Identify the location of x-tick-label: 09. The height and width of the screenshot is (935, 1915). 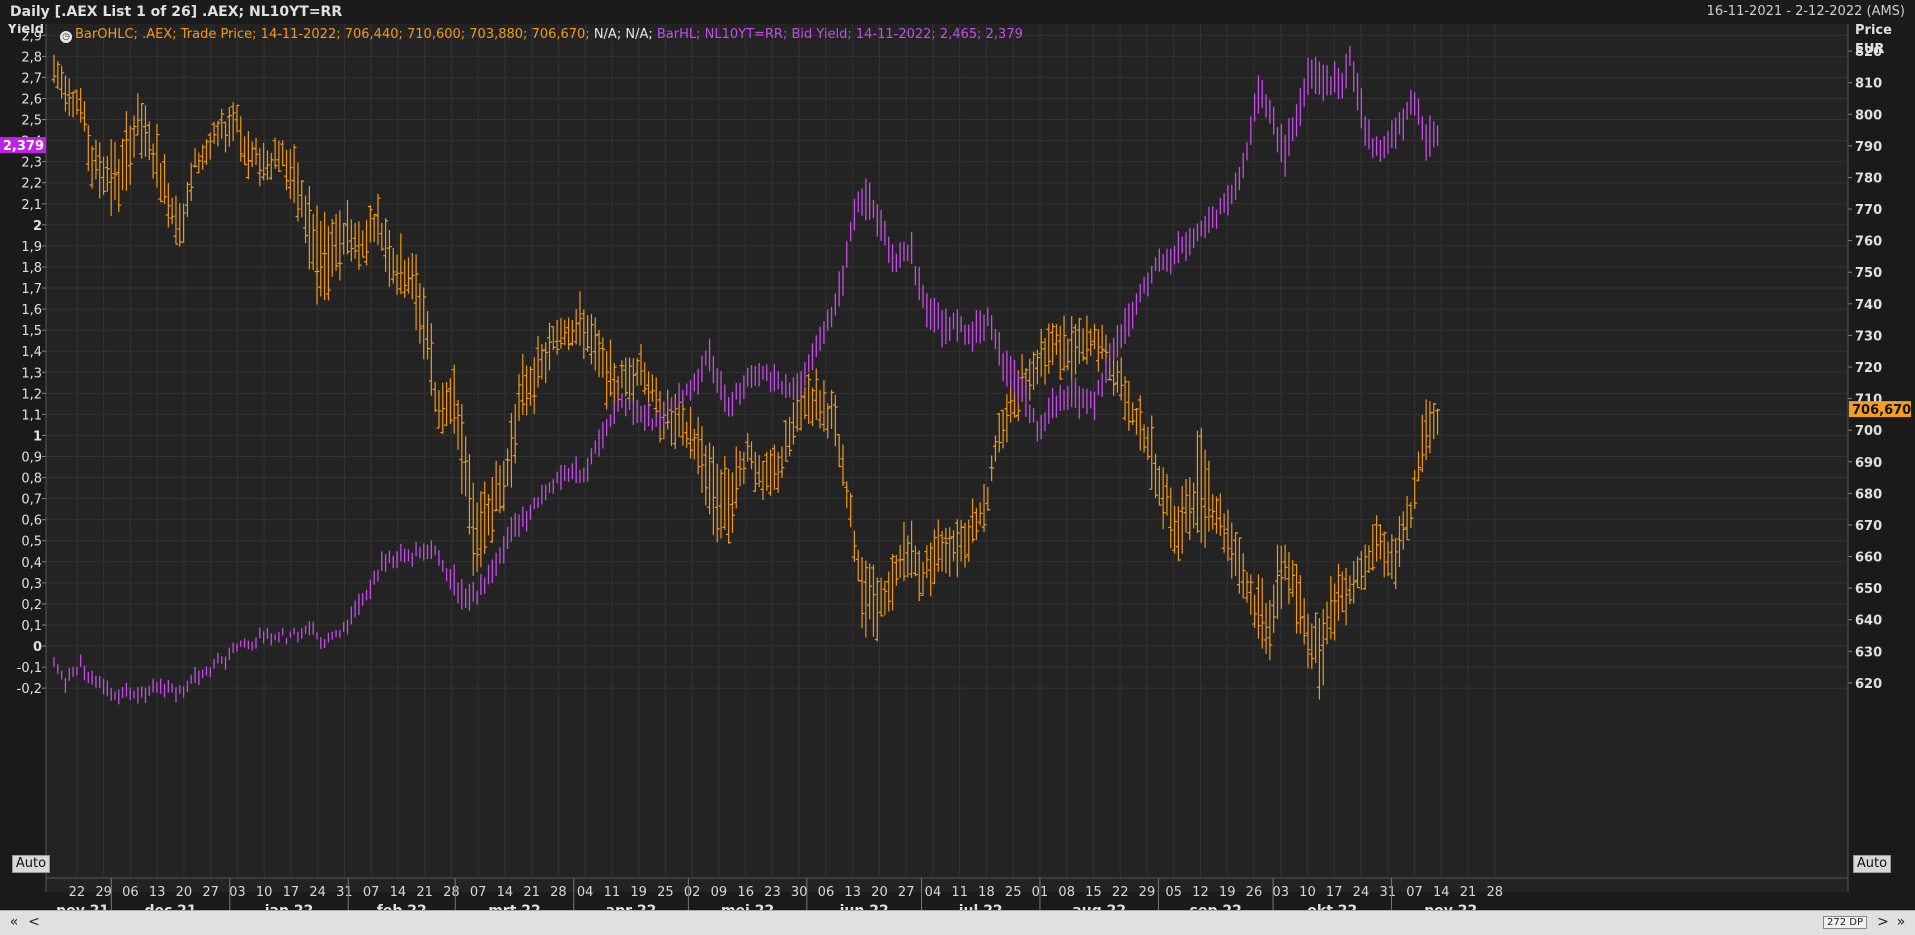
(719, 892).